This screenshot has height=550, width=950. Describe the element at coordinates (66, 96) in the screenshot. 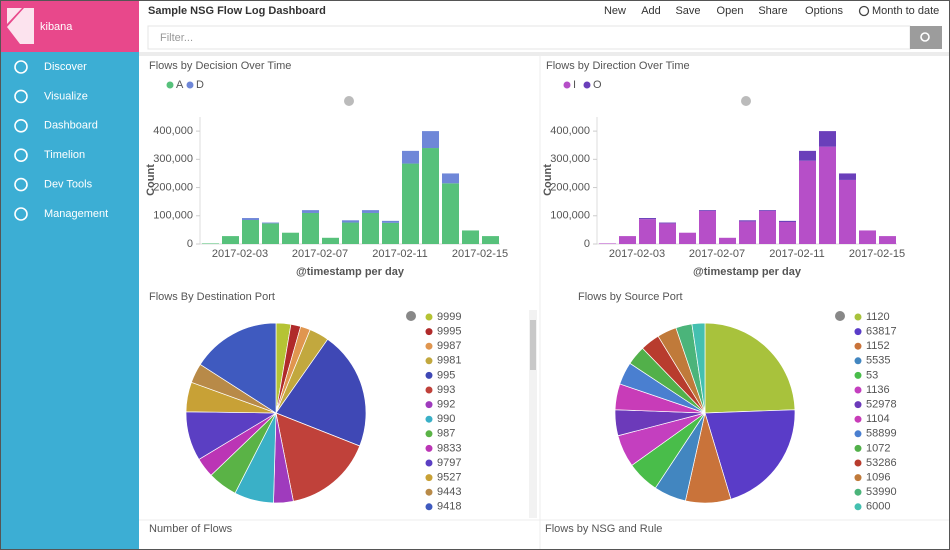

I see `nav-item: Visualize` at that location.